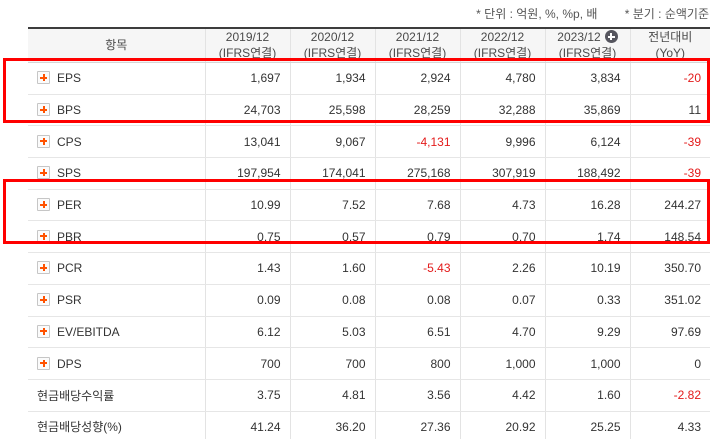 Image resolution: width=714 pixels, height=439 pixels. What do you see at coordinates (69, 173) in the screenshot?
I see `row-label: SPS` at bounding box center [69, 173].